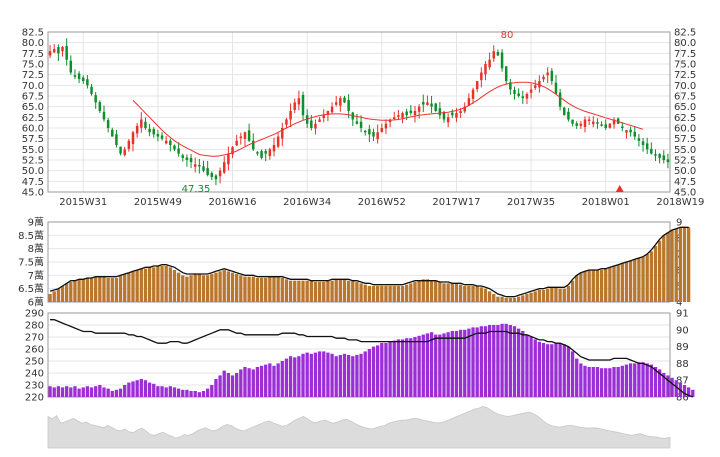 Image resolution: width=720 pixels, height=457 pixels. Describe the element at coordinates (682, 347) in the screenshot. I see `holders-y-tick-right: 89` at that location.